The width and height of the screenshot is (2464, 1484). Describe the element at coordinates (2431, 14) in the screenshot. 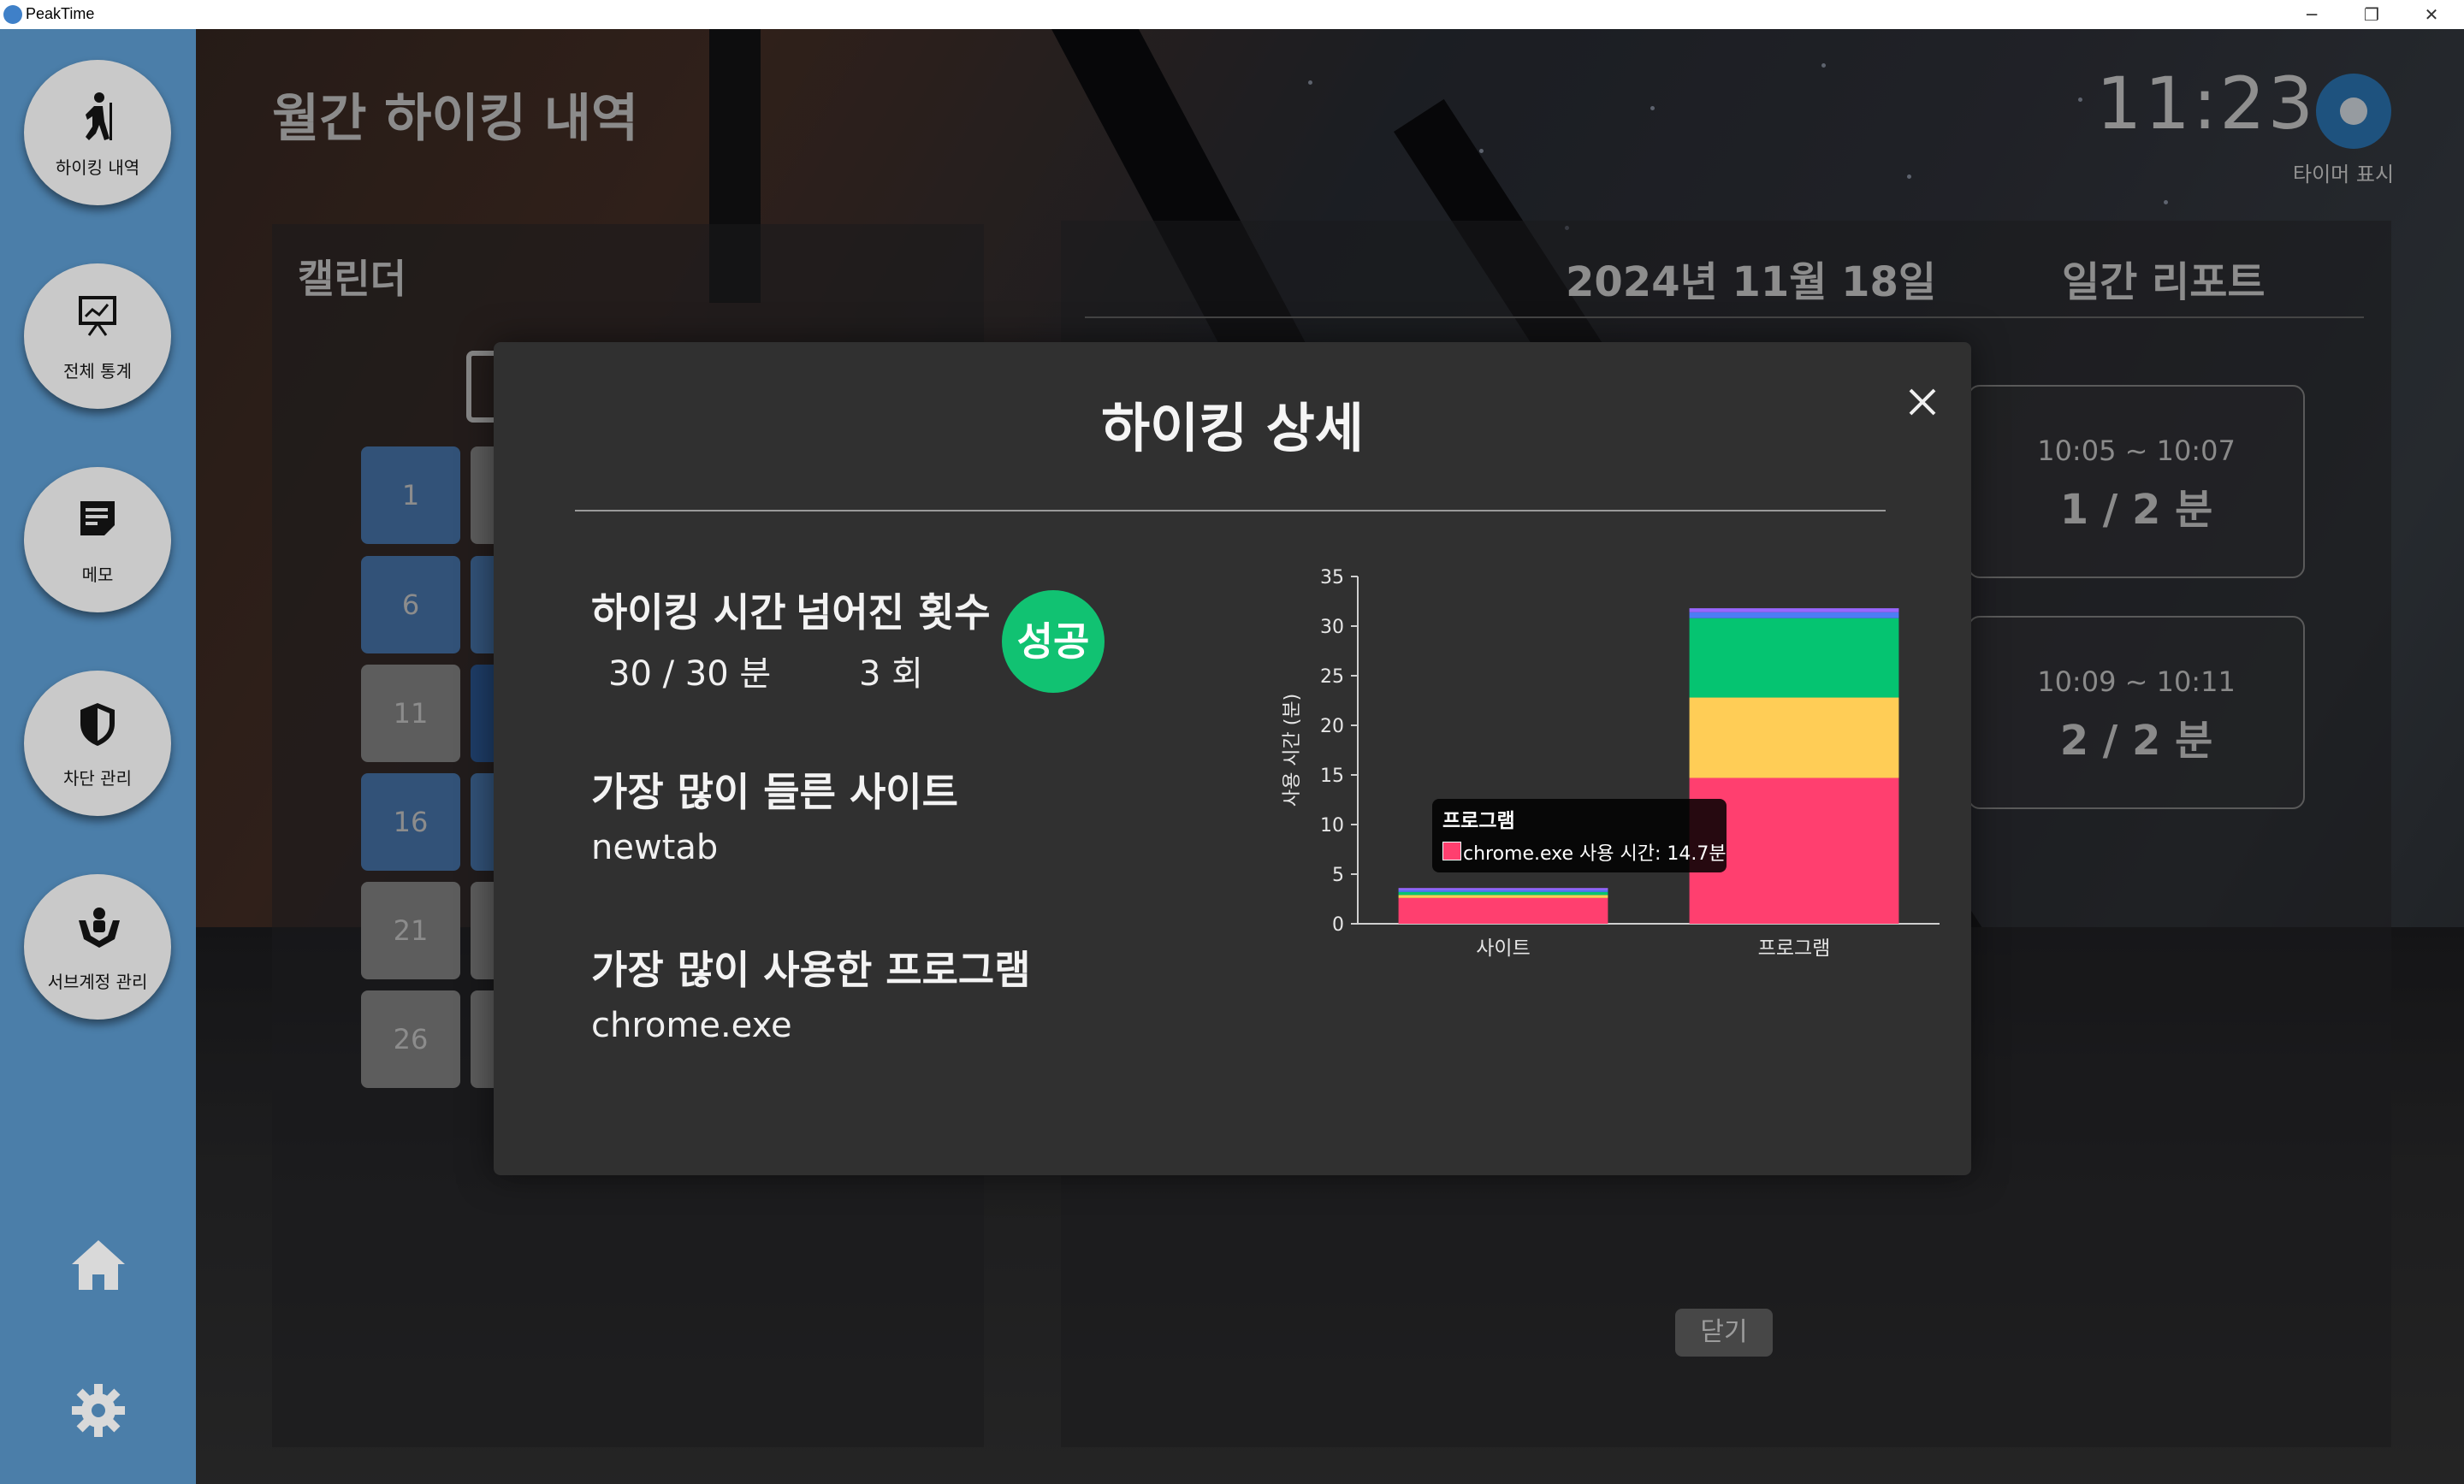

I see `close-window-button: ✕` at that location.